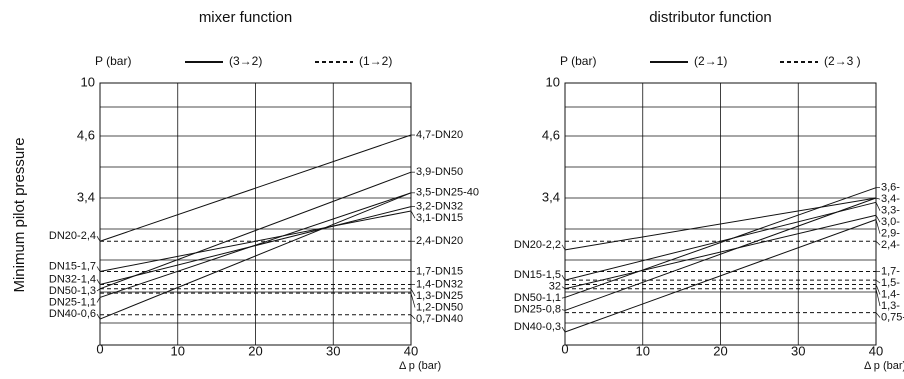 The image size is (904, 379). Describe the element at coordinates (439, 241) in the screenshot. I see `end-label: 2,4-DN20` at that location.